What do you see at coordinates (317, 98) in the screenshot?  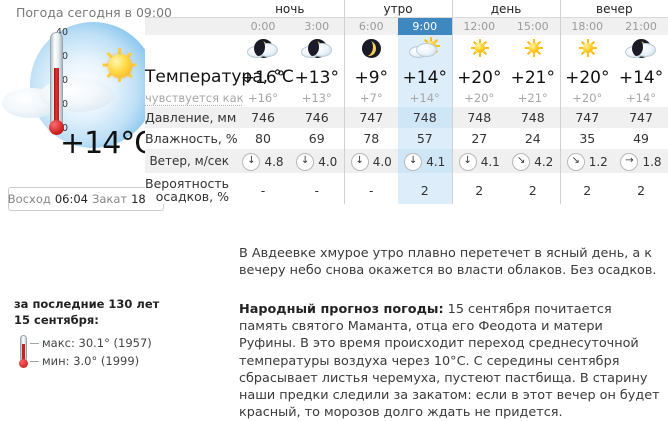 I see `feels-like-cell-1: +13°` at bounding box center [317, 98].